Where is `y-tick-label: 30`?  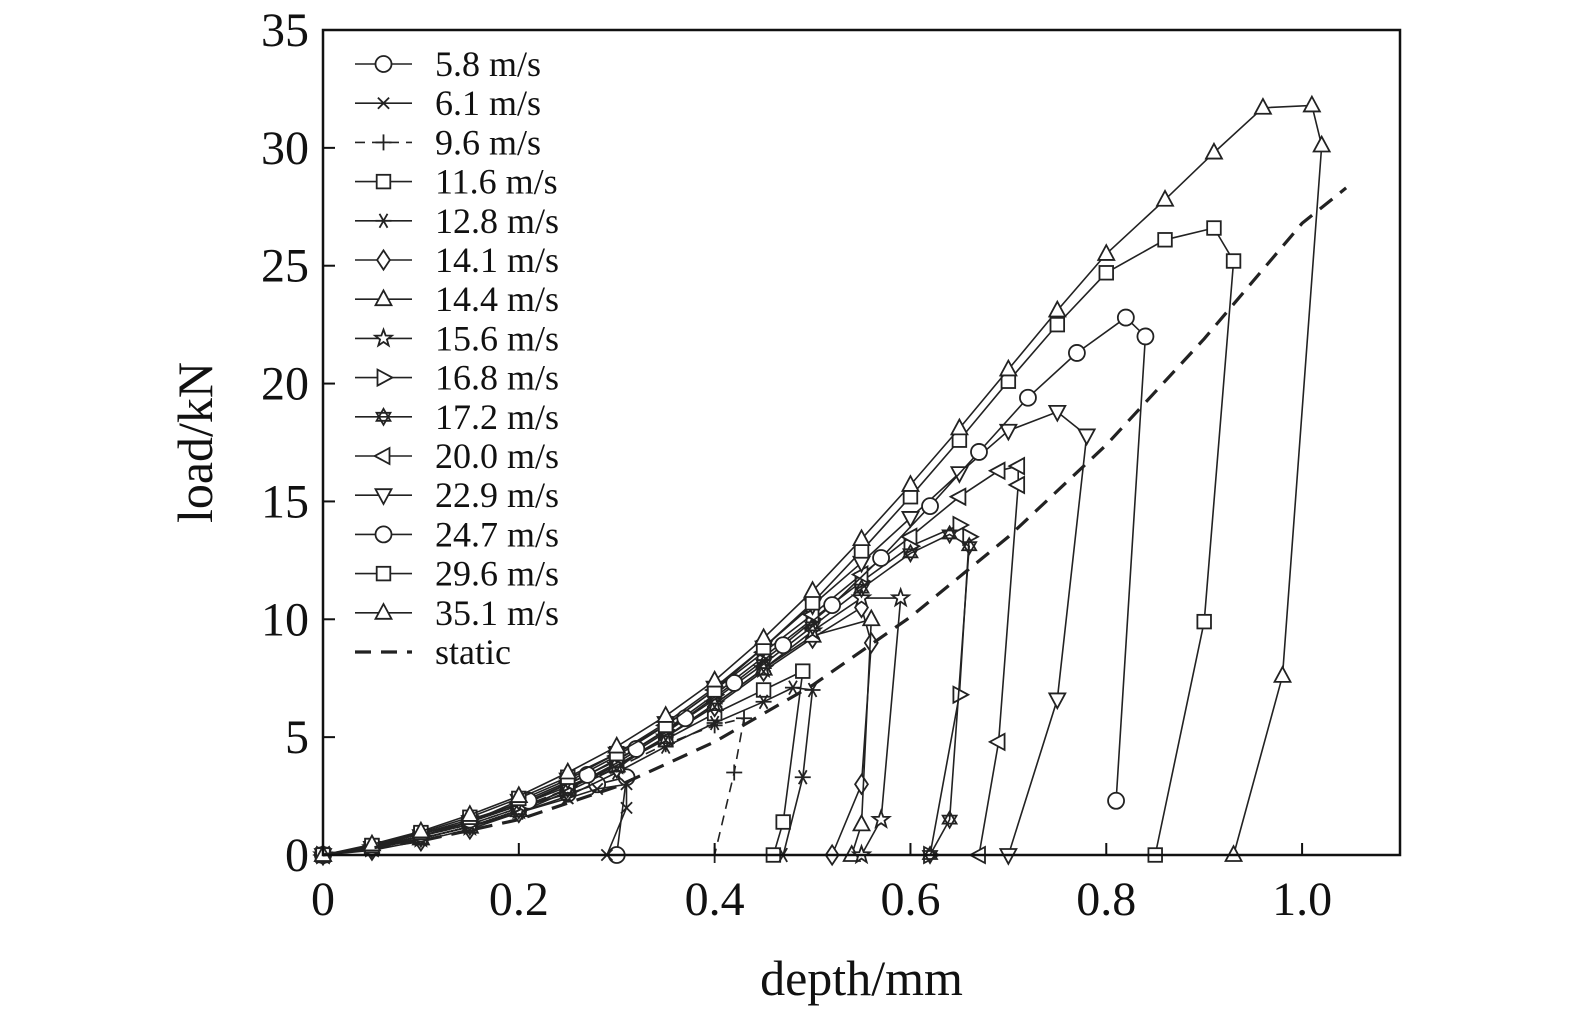
y-tick-label: 30 is located at coordinates (285, 148).